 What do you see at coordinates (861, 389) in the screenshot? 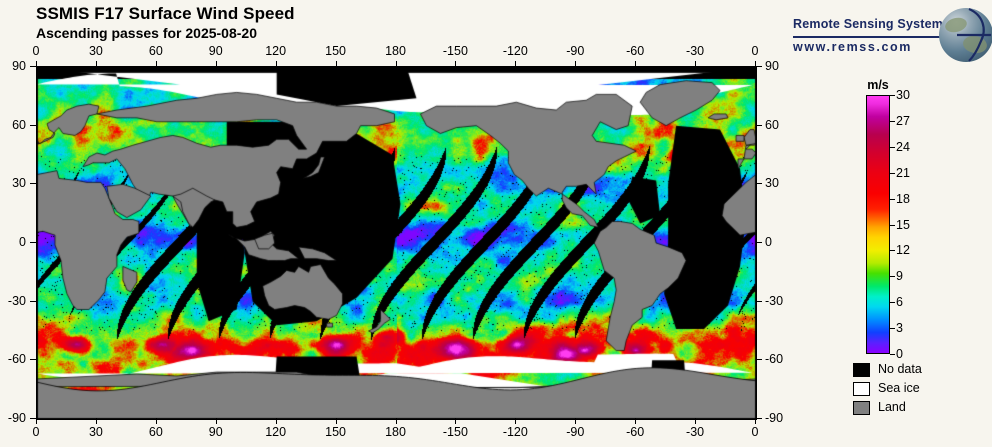
I see `legend-swatch-sea-ice` at bounding box center [861, 389].